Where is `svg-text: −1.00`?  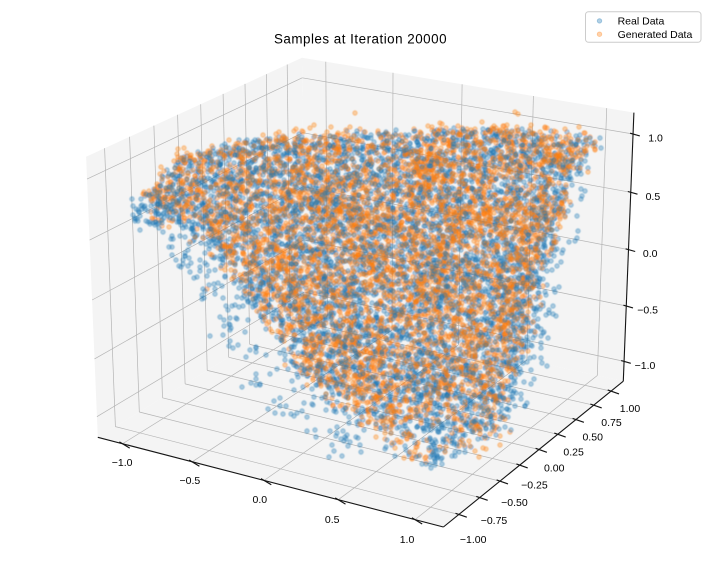
svg-text: −1.00 is located at coordinates (473, 540).